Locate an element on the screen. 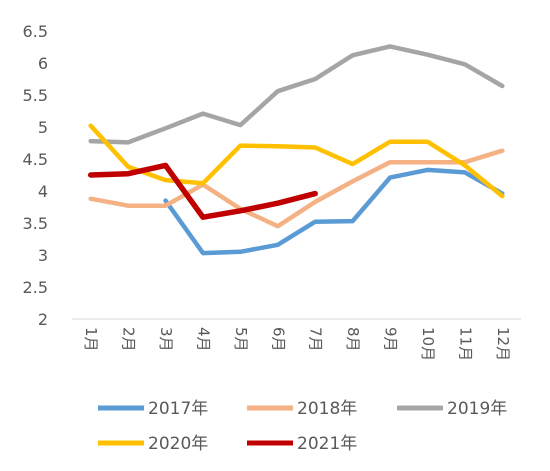 The width and height of the screenshot is (550, 471). x-tick-label: 1月 is located at coordinates (91, 339).